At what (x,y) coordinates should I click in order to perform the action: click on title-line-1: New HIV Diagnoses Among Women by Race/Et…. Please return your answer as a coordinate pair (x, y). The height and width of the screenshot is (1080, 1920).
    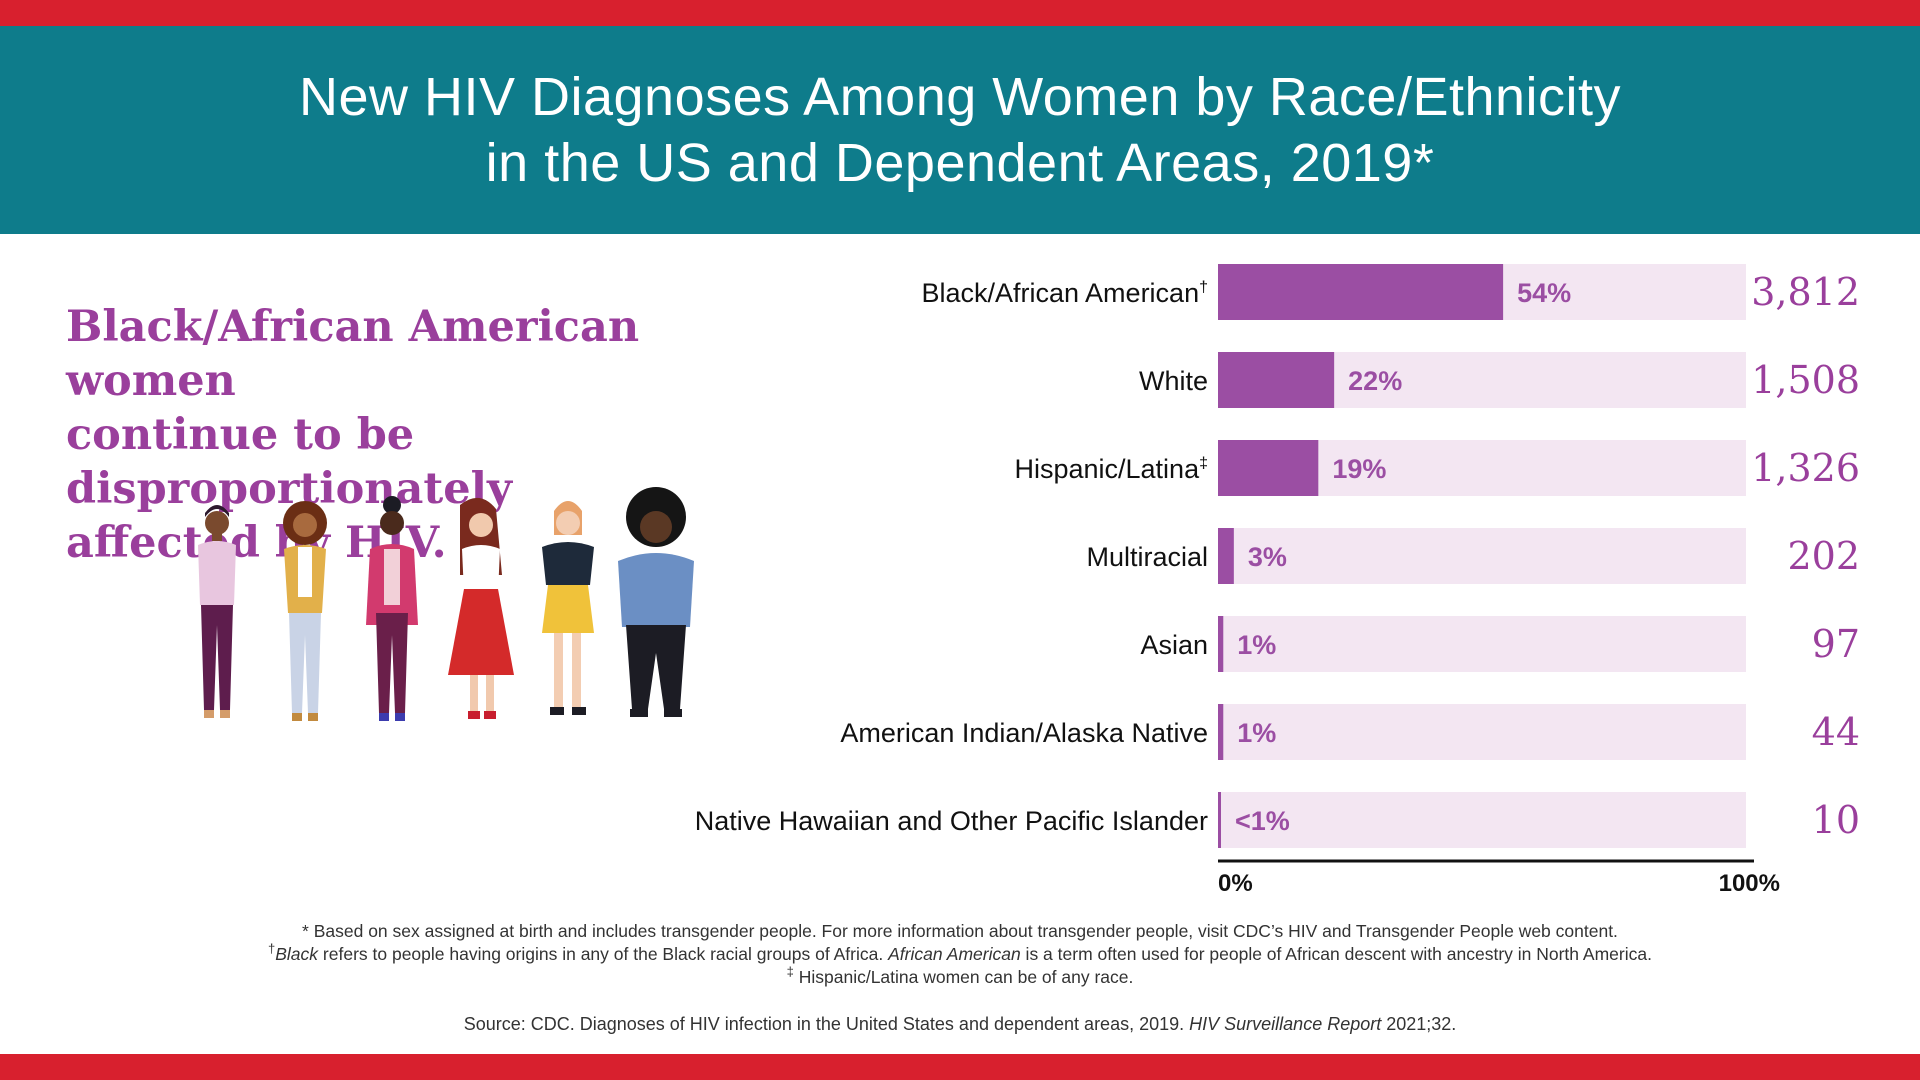
    Looking at the image, I should click on (960, 97).